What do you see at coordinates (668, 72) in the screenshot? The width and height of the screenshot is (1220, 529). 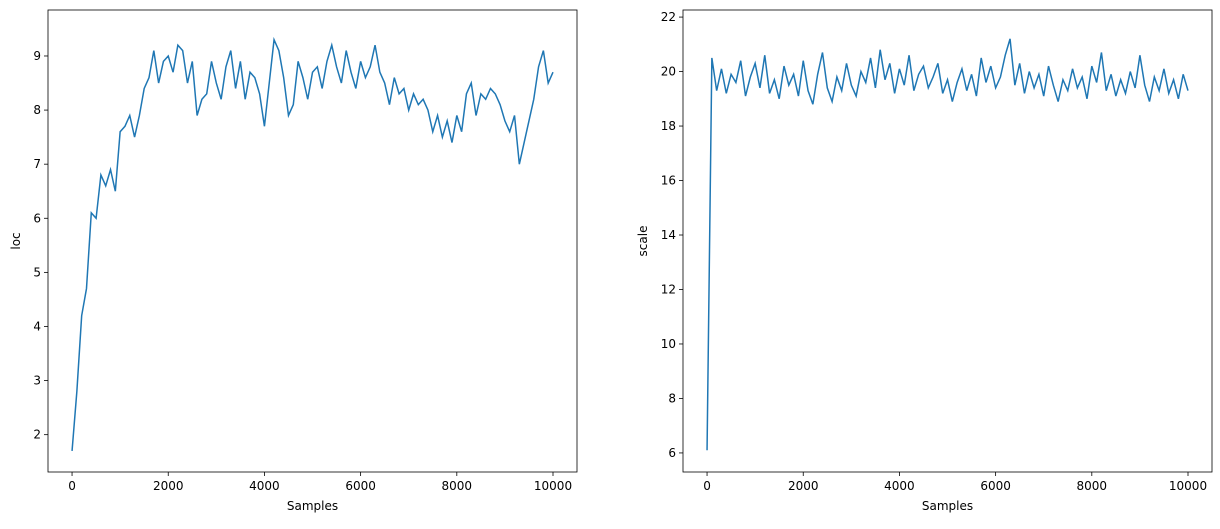 I see `y-tick-label: 20` at bounding box center [668, 72].